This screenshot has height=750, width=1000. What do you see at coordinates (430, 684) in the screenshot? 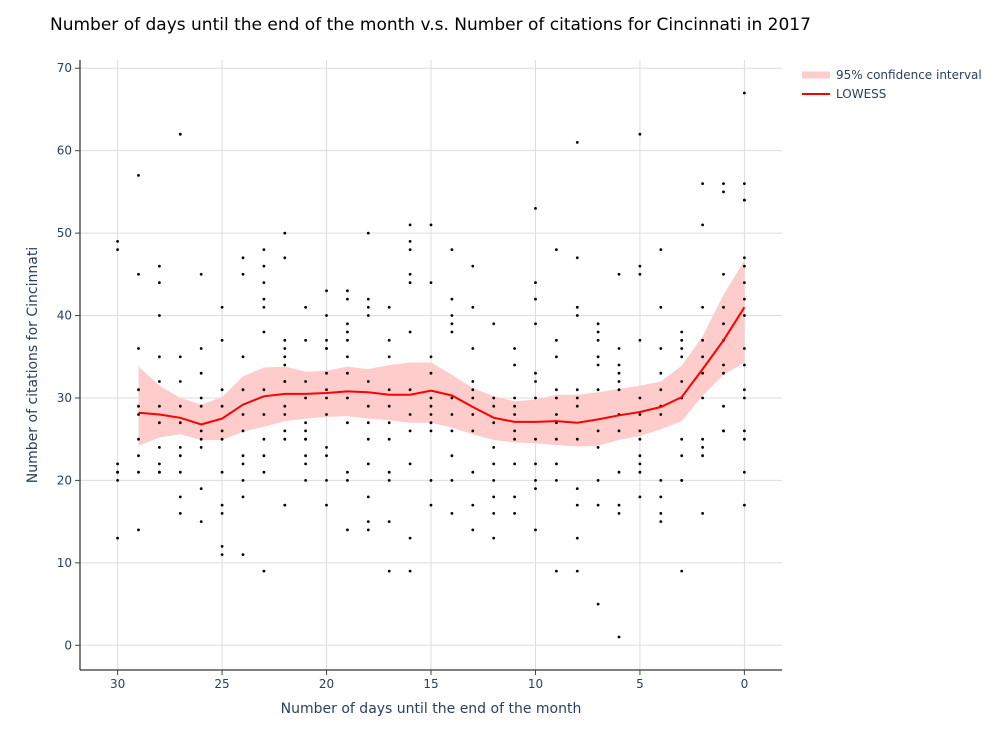
I see `x-tick-label: 15` at bounding box center [430, 684].